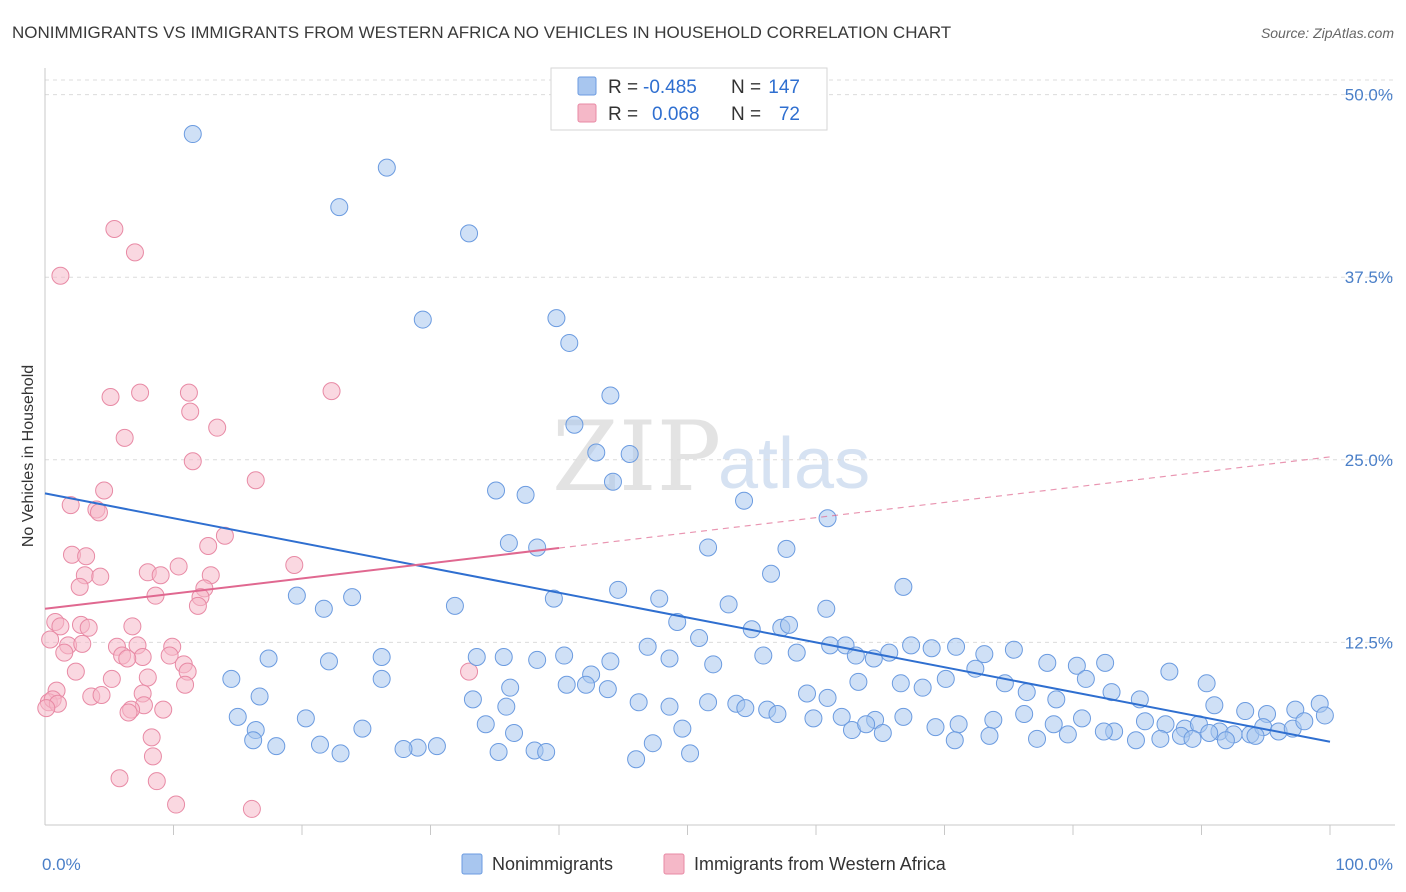 This screenshot has width=1406, height=892. Describe the element at coordinates (789, 114) in the screenshot. I see `legend-n-value-immigrants: 72` at that location.